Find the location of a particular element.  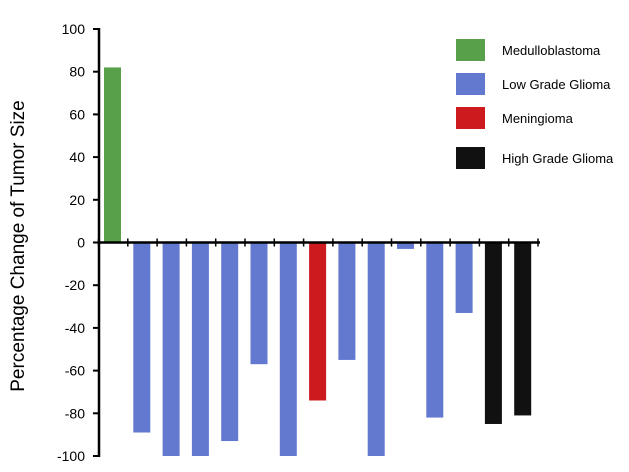

legend-swatch-medulloblastoma is located at coordinates (470, 50).